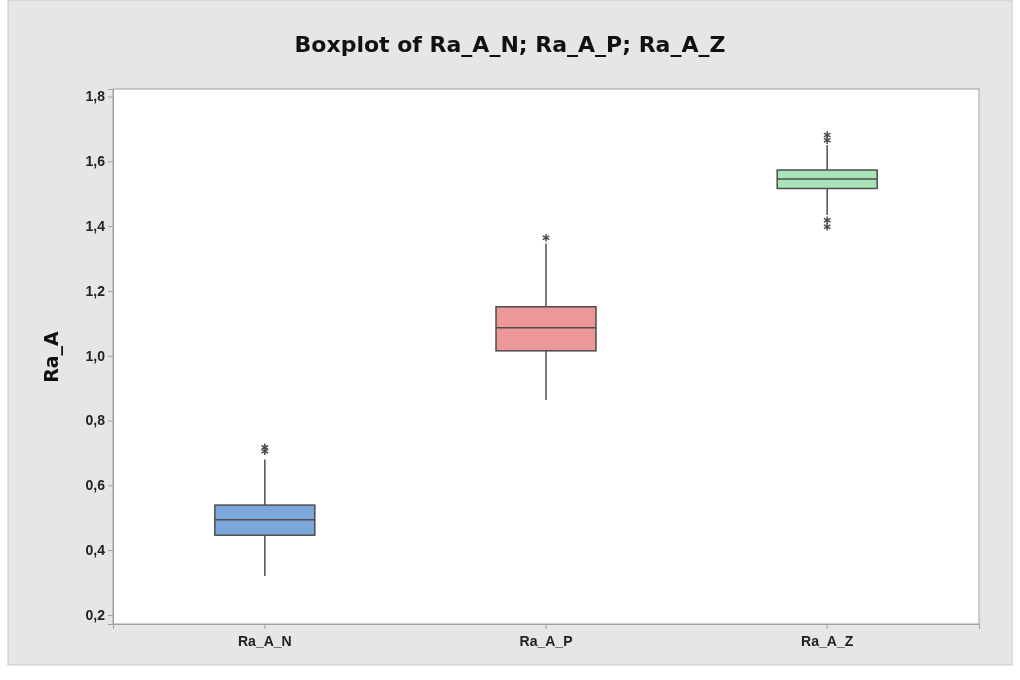 This screenshot has width=1020, height=680. What do you see at coordinates (95, 226) in the screenshot?
I see `y-tick-label: 1,4` at bounding box center [95, 226].